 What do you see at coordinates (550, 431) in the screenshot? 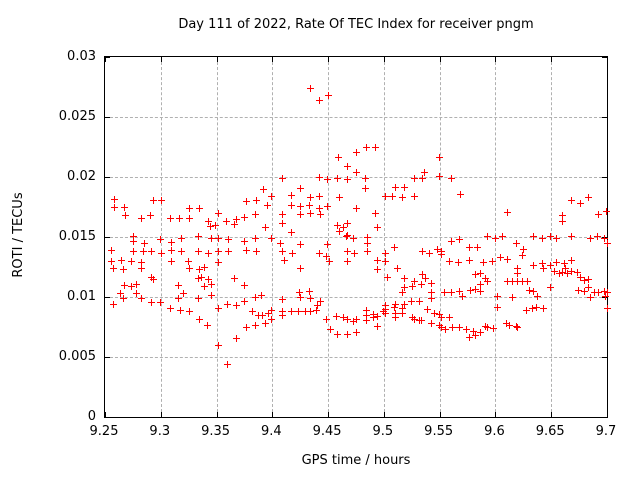
I see `x-tick-label: 9.65` at bounding box center [550, 431].